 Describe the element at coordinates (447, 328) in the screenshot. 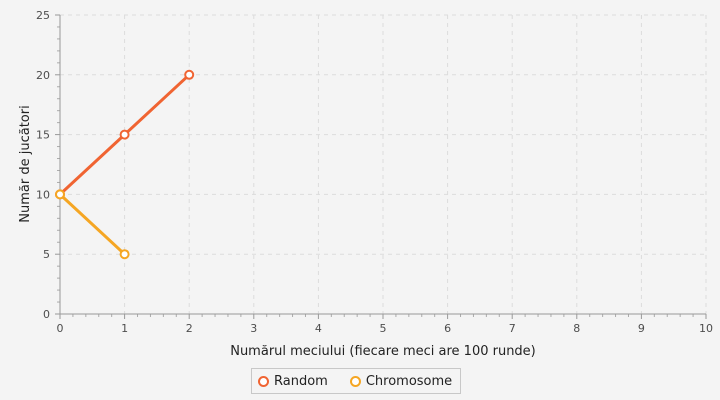

I see `x-tick-label: 6` at that location.